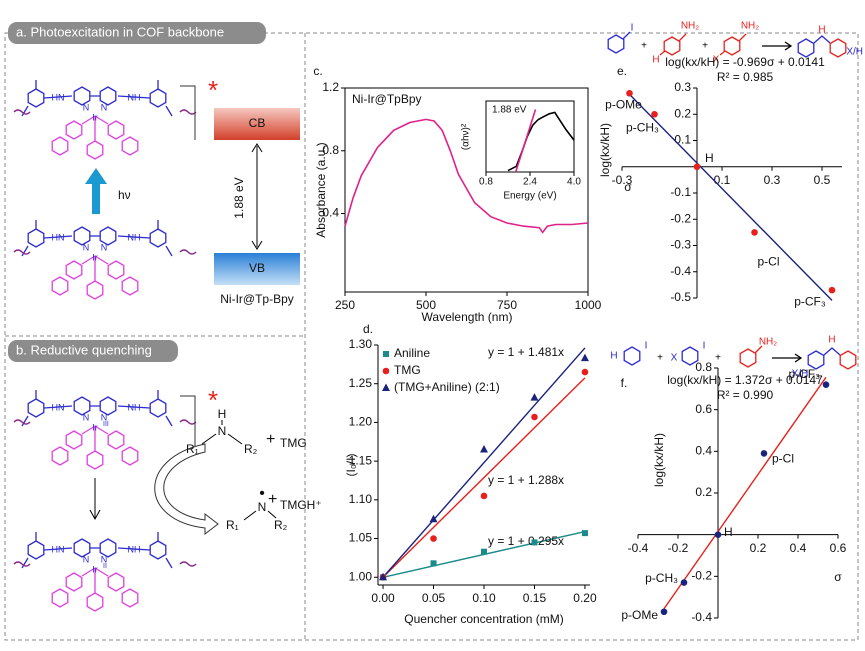 This screenshot has height=651, width=865. I want to click on x-tick-label: 500, so click(426, 305).